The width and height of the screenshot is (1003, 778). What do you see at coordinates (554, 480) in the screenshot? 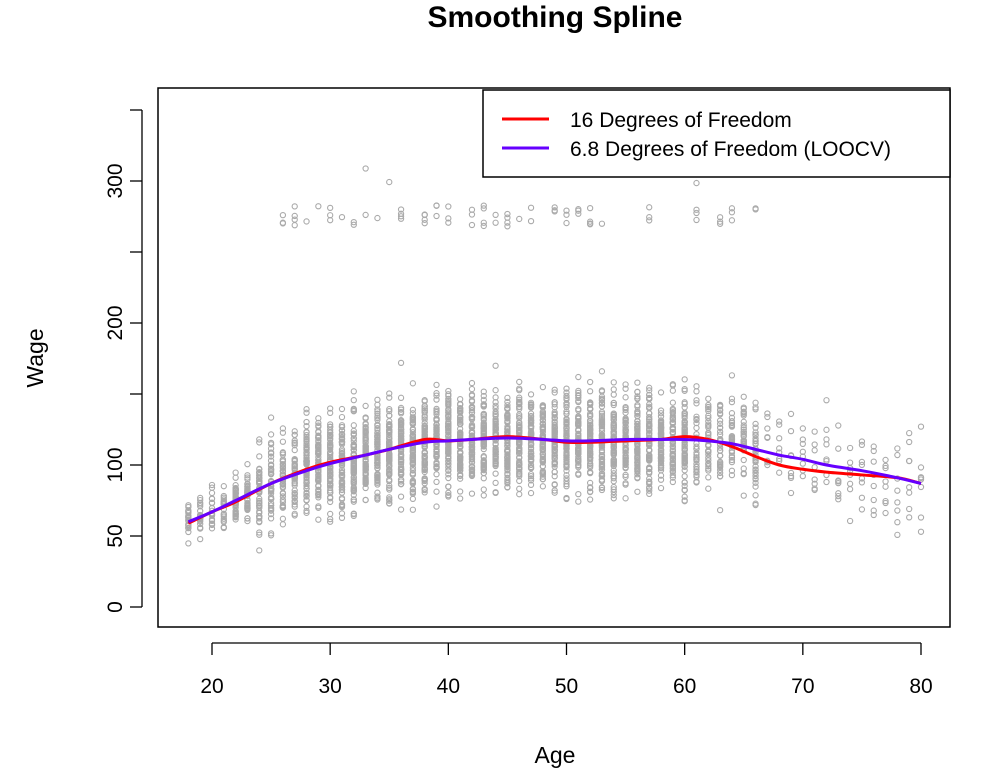
I see `spline-lines` at bounding box center [554, 480].